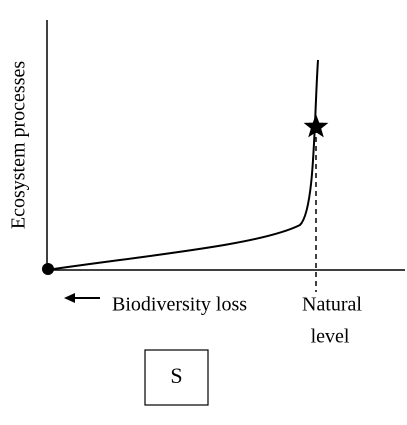 Image resolution: width=407 pixels, height=425 pixels. I want to click on star-marker, so click(316, 126).